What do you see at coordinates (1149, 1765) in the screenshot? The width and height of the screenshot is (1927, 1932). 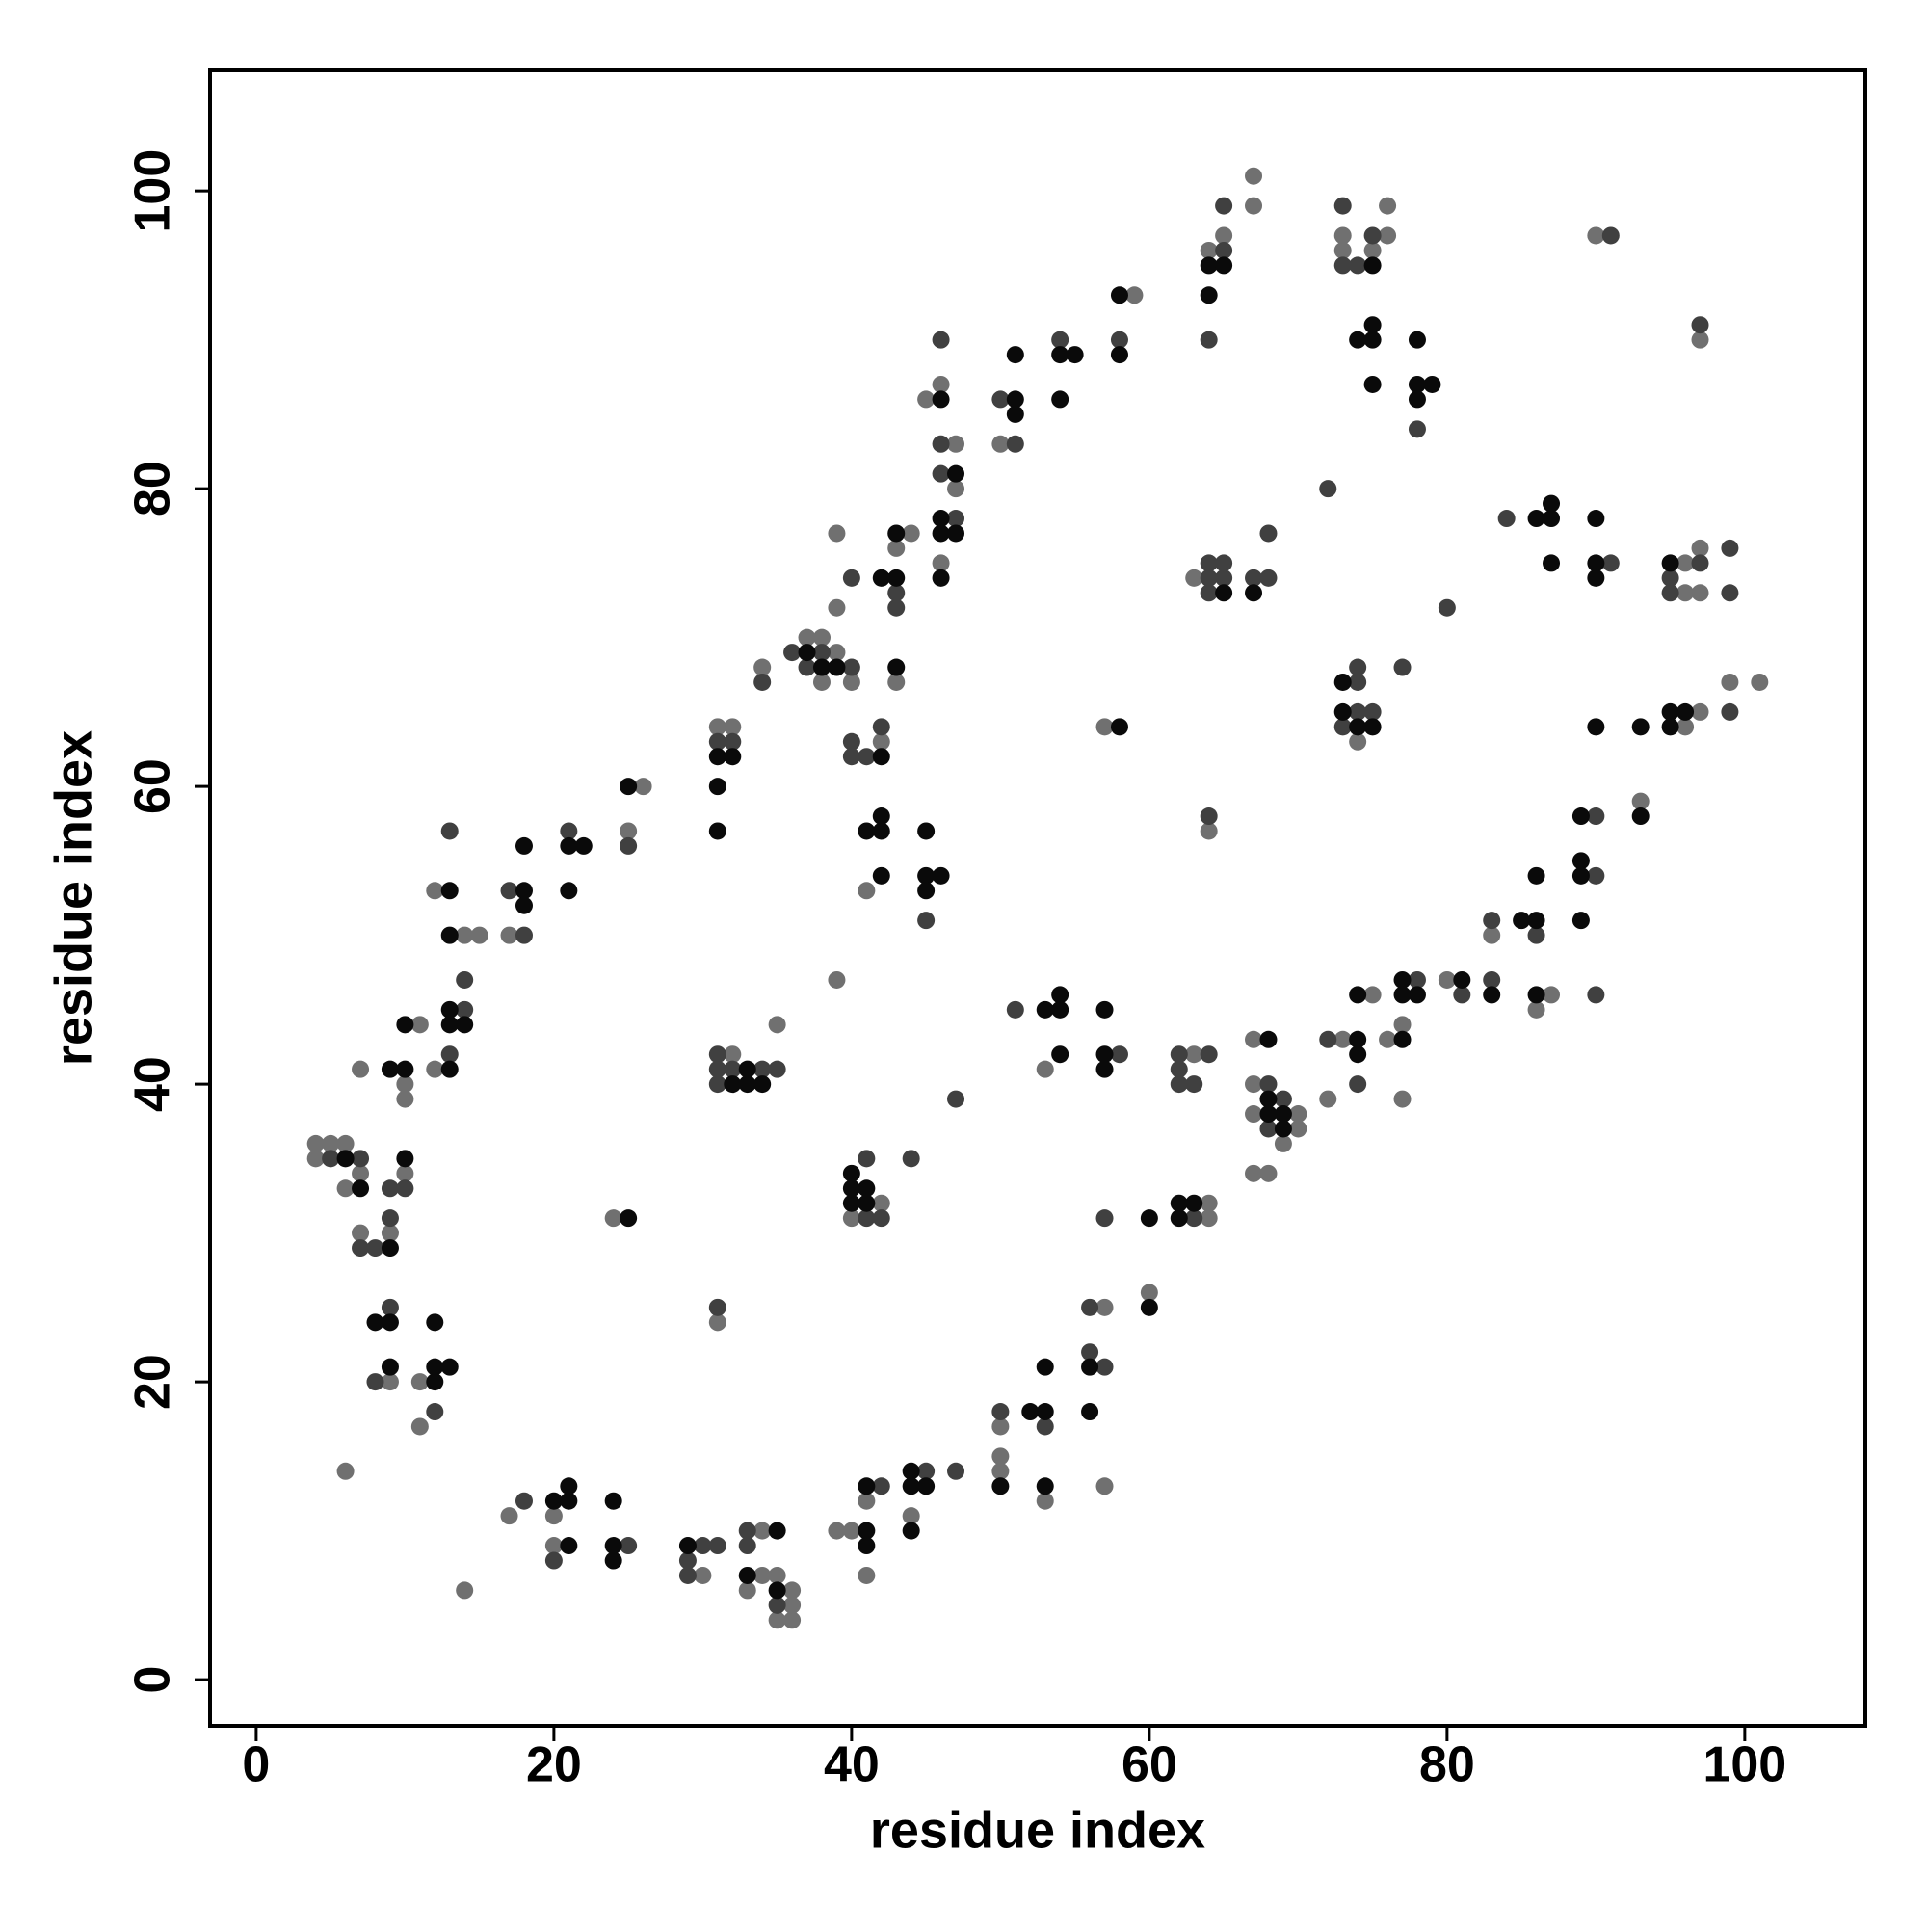 I see `x-tick-label: 60` at bounding box center [1149, 1765].